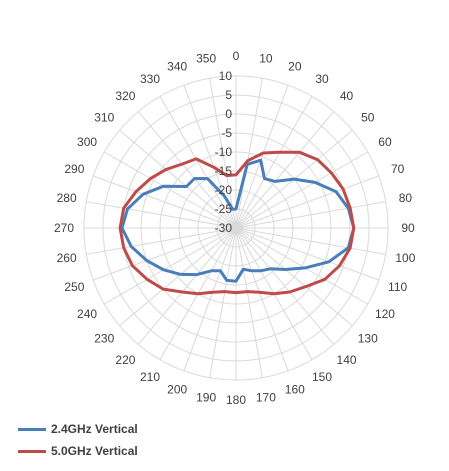  Describe the element at coordinates (322, 79) in the screenshot. I see `angle-label: 30` at that location.